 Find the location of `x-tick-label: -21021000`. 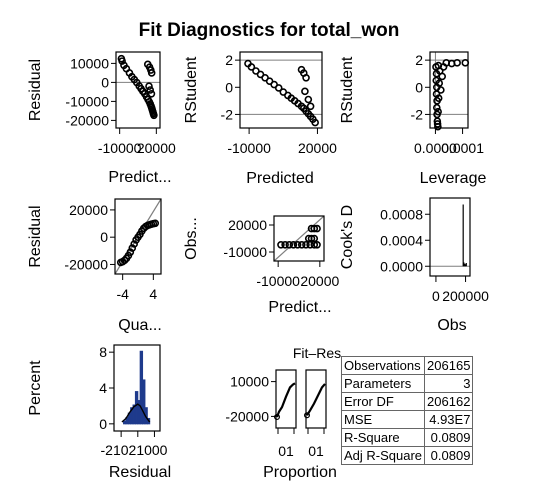

x-tick-label: -21021000 is located at coordinates (134, 450).